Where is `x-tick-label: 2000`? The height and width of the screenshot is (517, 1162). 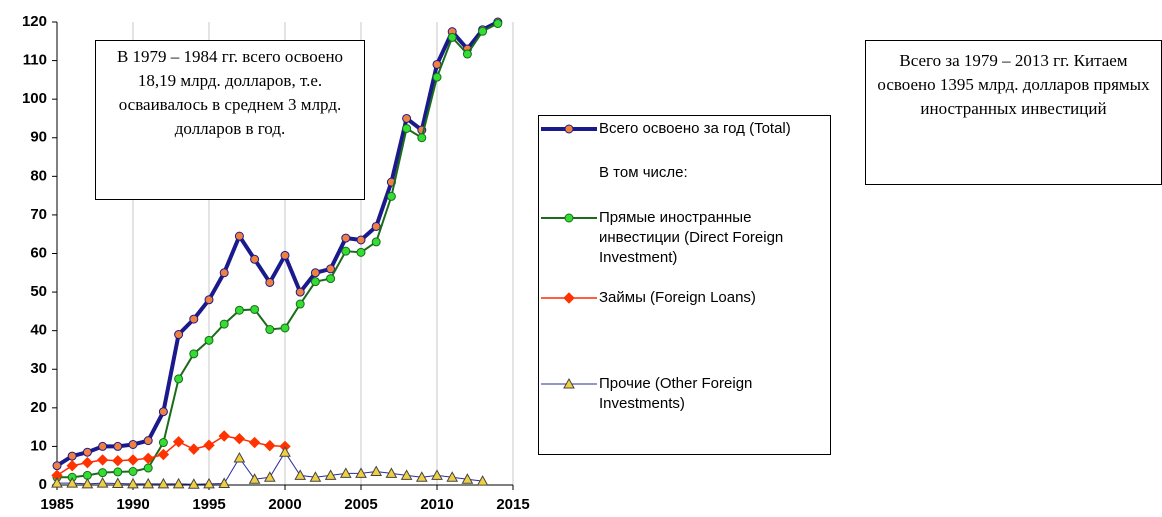
x-tick-label: 2000 is located at coordinates (284, 504).